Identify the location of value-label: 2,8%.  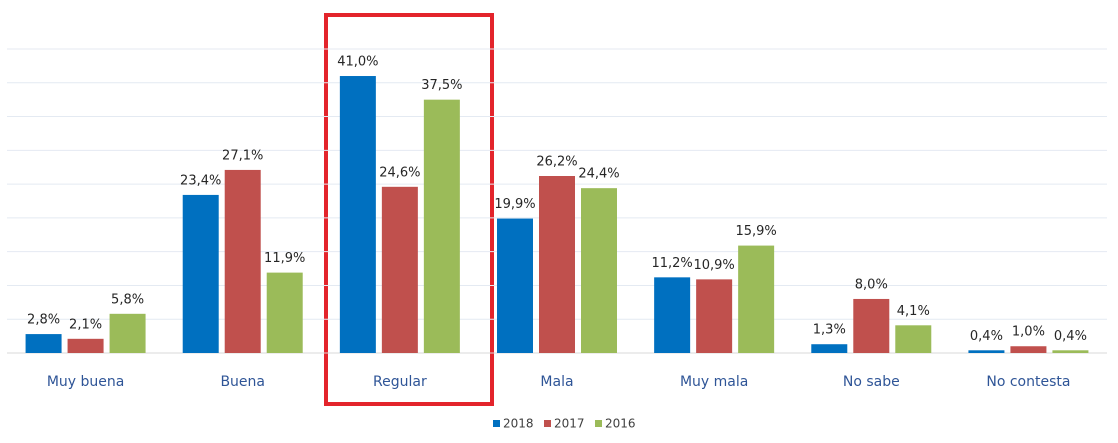
(43, 320).